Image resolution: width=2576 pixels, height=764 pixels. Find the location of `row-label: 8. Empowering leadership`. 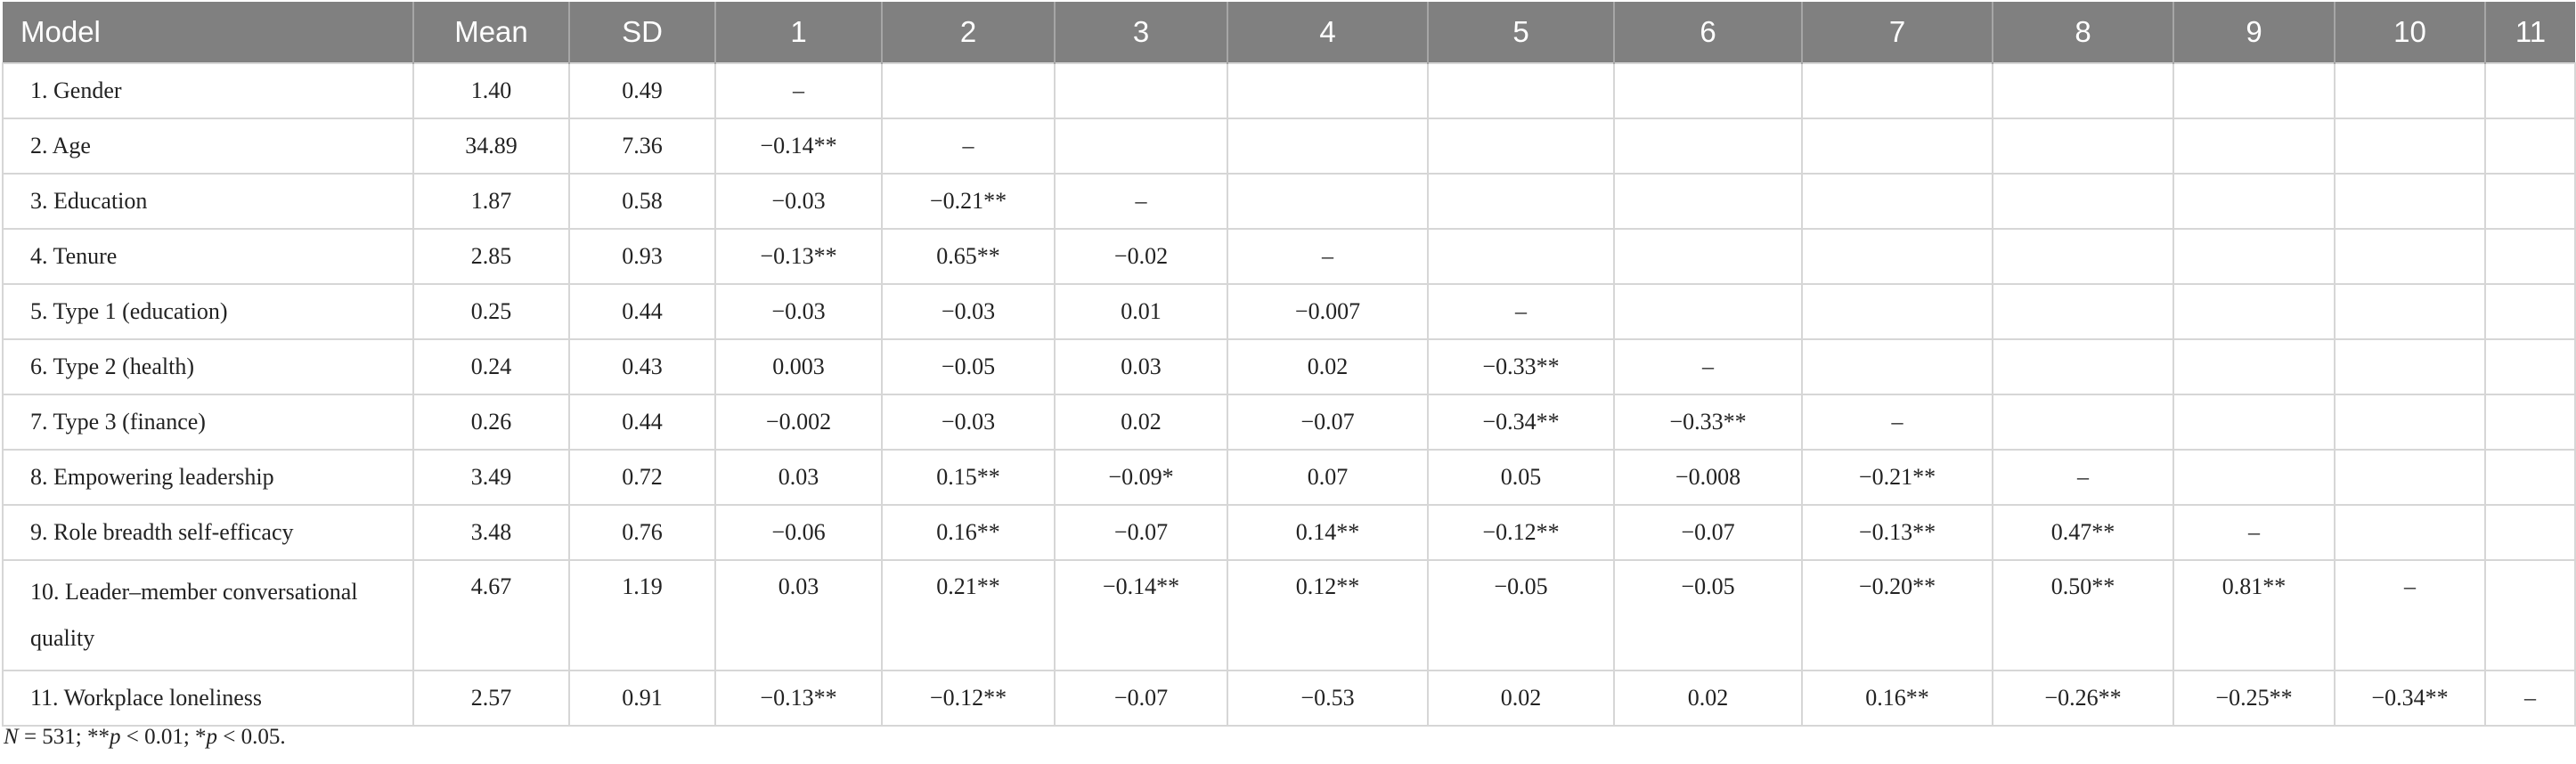

row-label: 8. Empowering leadership is located at coordinates (208, 477).